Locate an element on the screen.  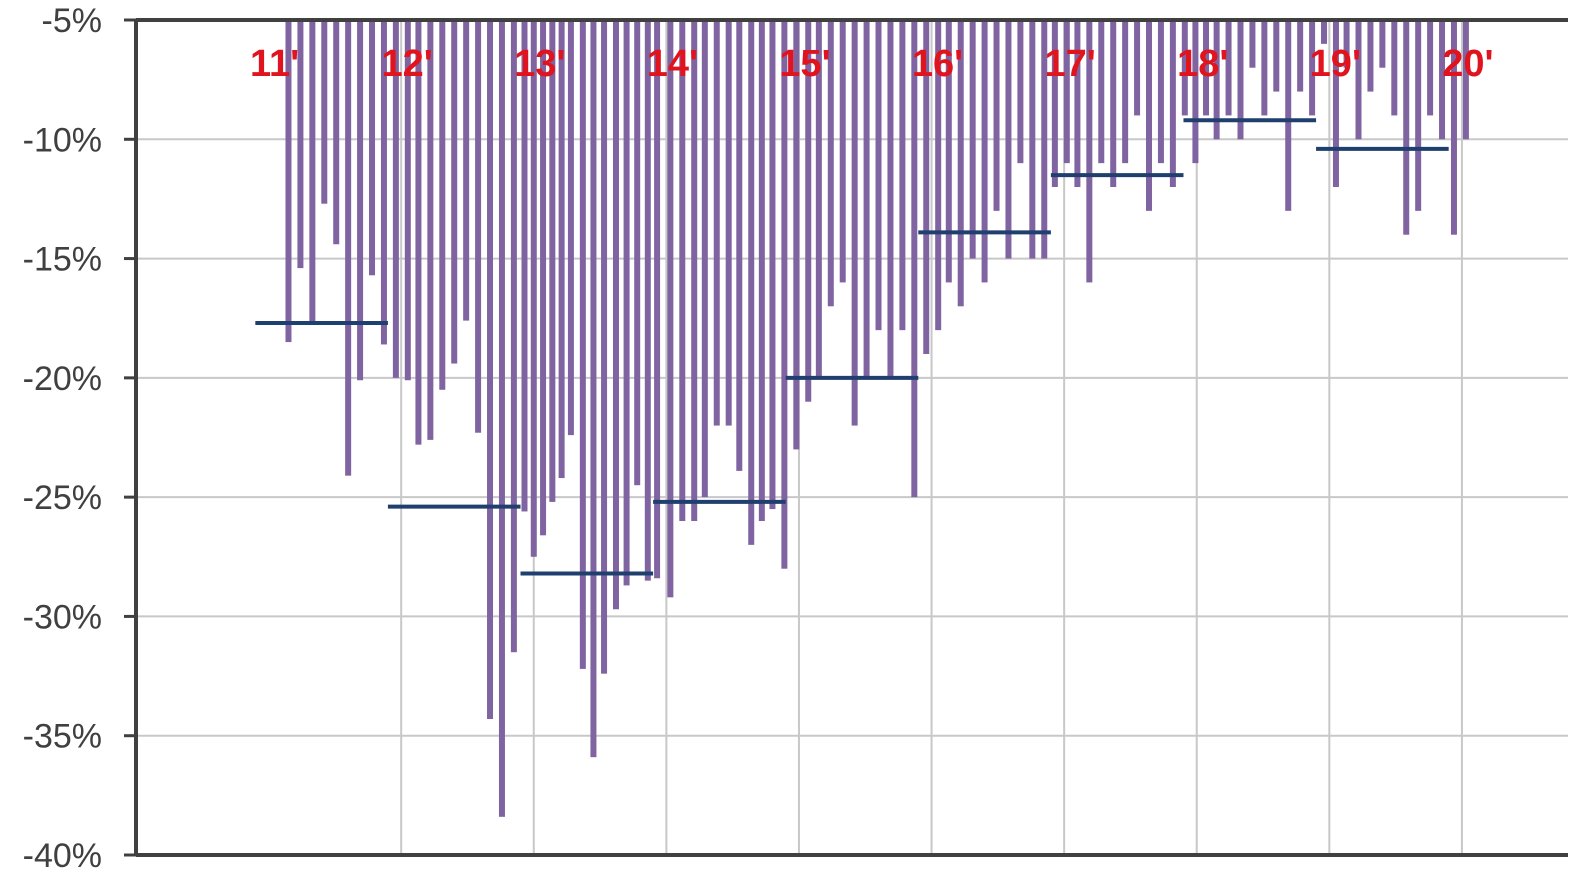
y-tick-label: -40% is located at coordinates (62, 856).